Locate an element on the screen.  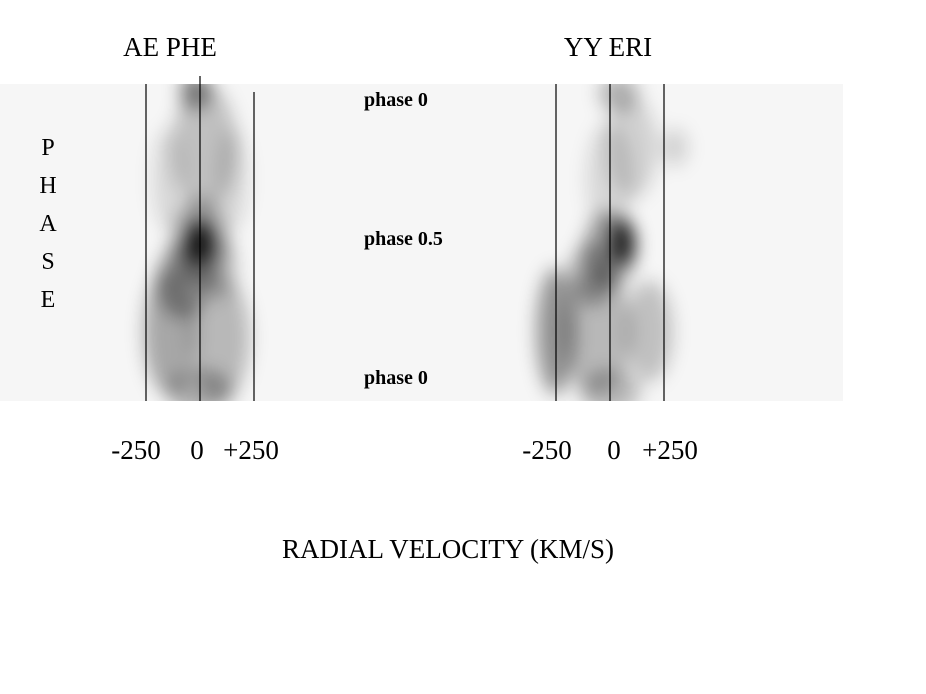
spectrum-image is located at coordinates (612, 242).